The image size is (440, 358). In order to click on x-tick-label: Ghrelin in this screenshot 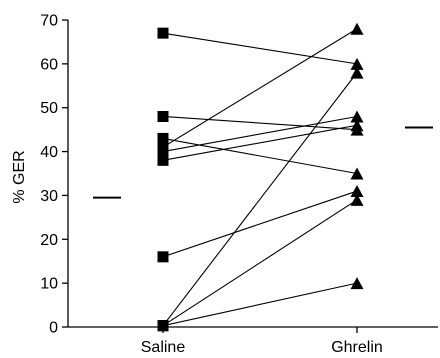, I will do `click(357, 347)`.